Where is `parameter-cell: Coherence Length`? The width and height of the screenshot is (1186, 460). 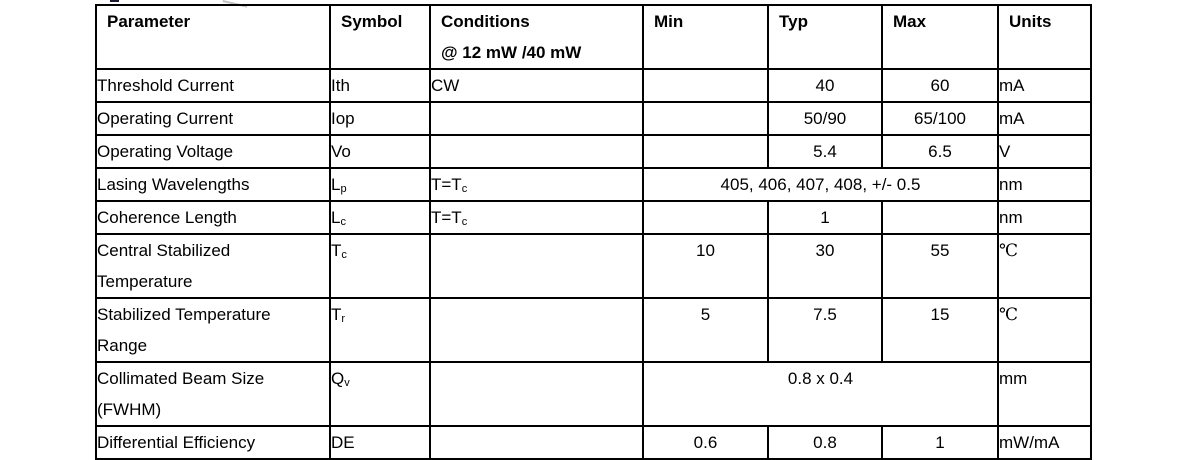
parameter-cell: Coherence Length is located at coordinates (213, 217).